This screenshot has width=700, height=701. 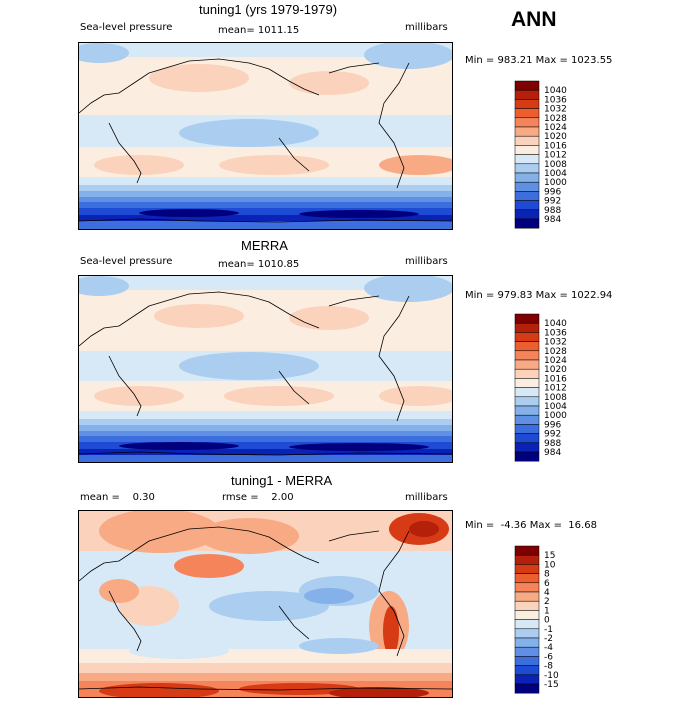 What do you see at coordinates (547, 584) in the screenshot?
I see `colorbar-tick-label: 6` at bounding box center [547, 584].